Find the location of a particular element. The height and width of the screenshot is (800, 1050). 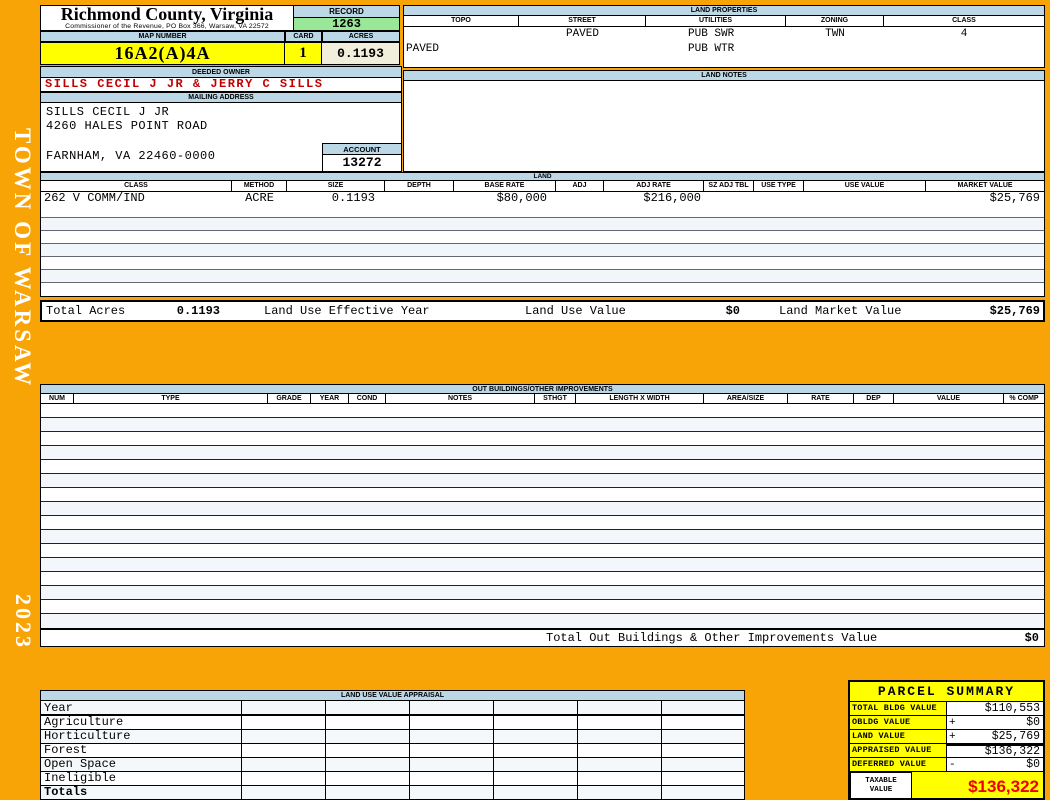

taxable-value-label: TAXABLE VALUE is located at coordinates (881, 785).